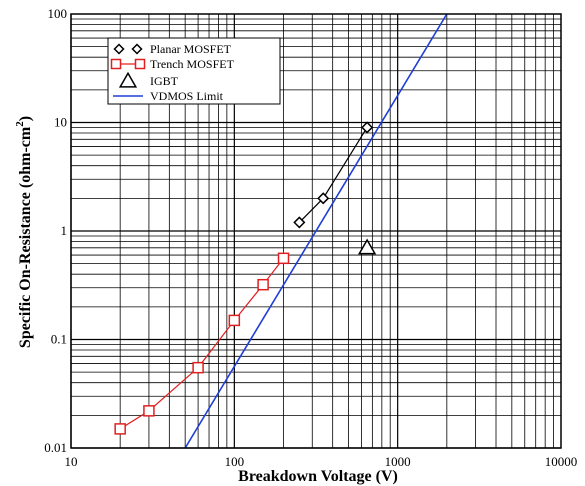 The image size is (585, 486). What do you see at coordinates (59, 339) in the screenshot?
I see `y-tick-label: 0.1` at bounding box center [59, 339].